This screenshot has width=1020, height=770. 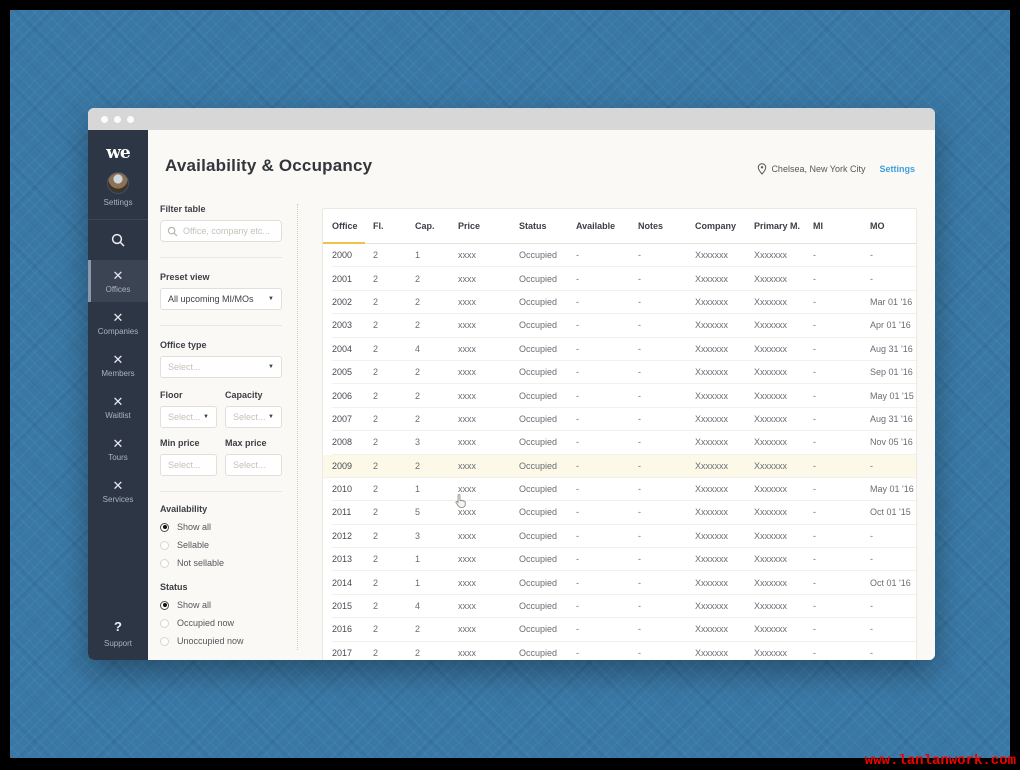 What do you see at coordinates (624, 560) in the screenshot?
I see `table-row: 2013 2 1 xxxx Occupied - - Xxxxxxx Xxxxxxx - -` at bounding box center [624, 560].